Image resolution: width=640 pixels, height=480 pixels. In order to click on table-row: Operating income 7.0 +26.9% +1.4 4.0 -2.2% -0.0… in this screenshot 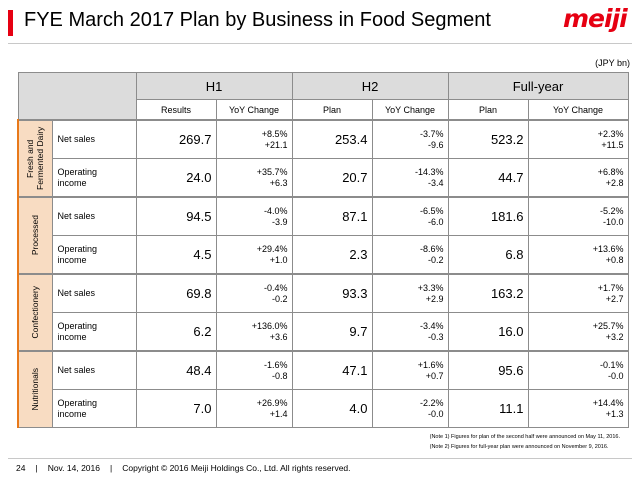, I will do `click(323, 408)`.